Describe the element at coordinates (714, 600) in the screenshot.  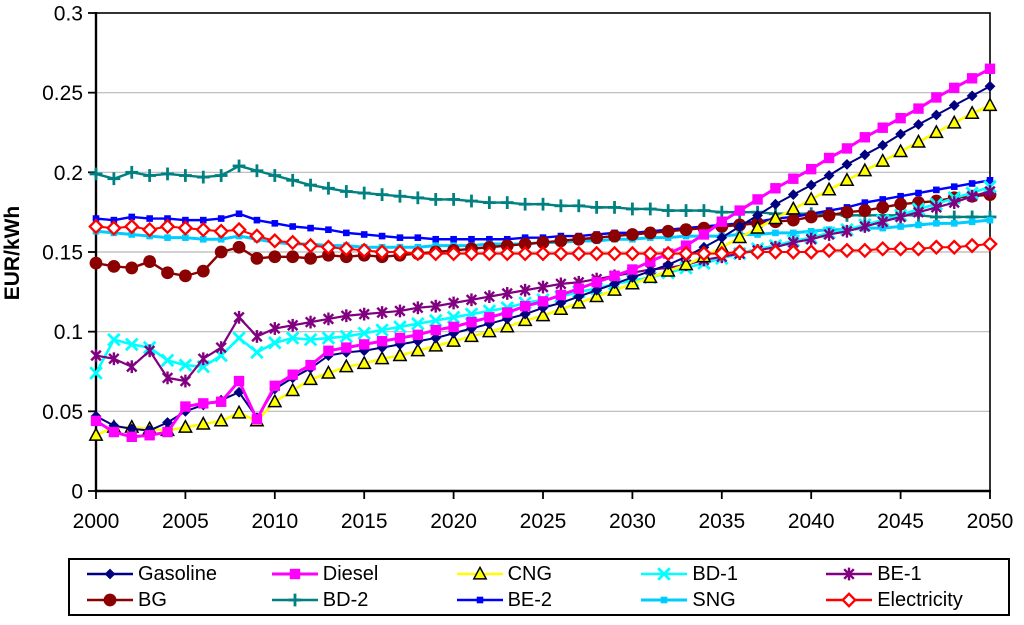
I see `legend-label-sng: SNG` at that location.